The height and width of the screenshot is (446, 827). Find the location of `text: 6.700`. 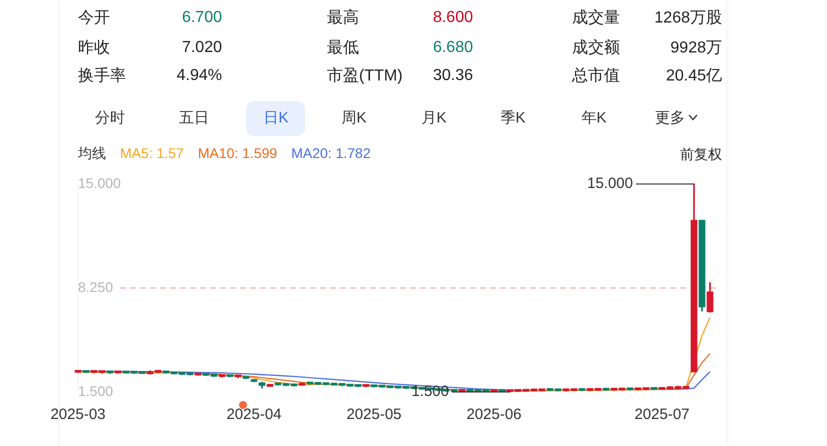

text: 6.700 is located at coordinates (202, 18).